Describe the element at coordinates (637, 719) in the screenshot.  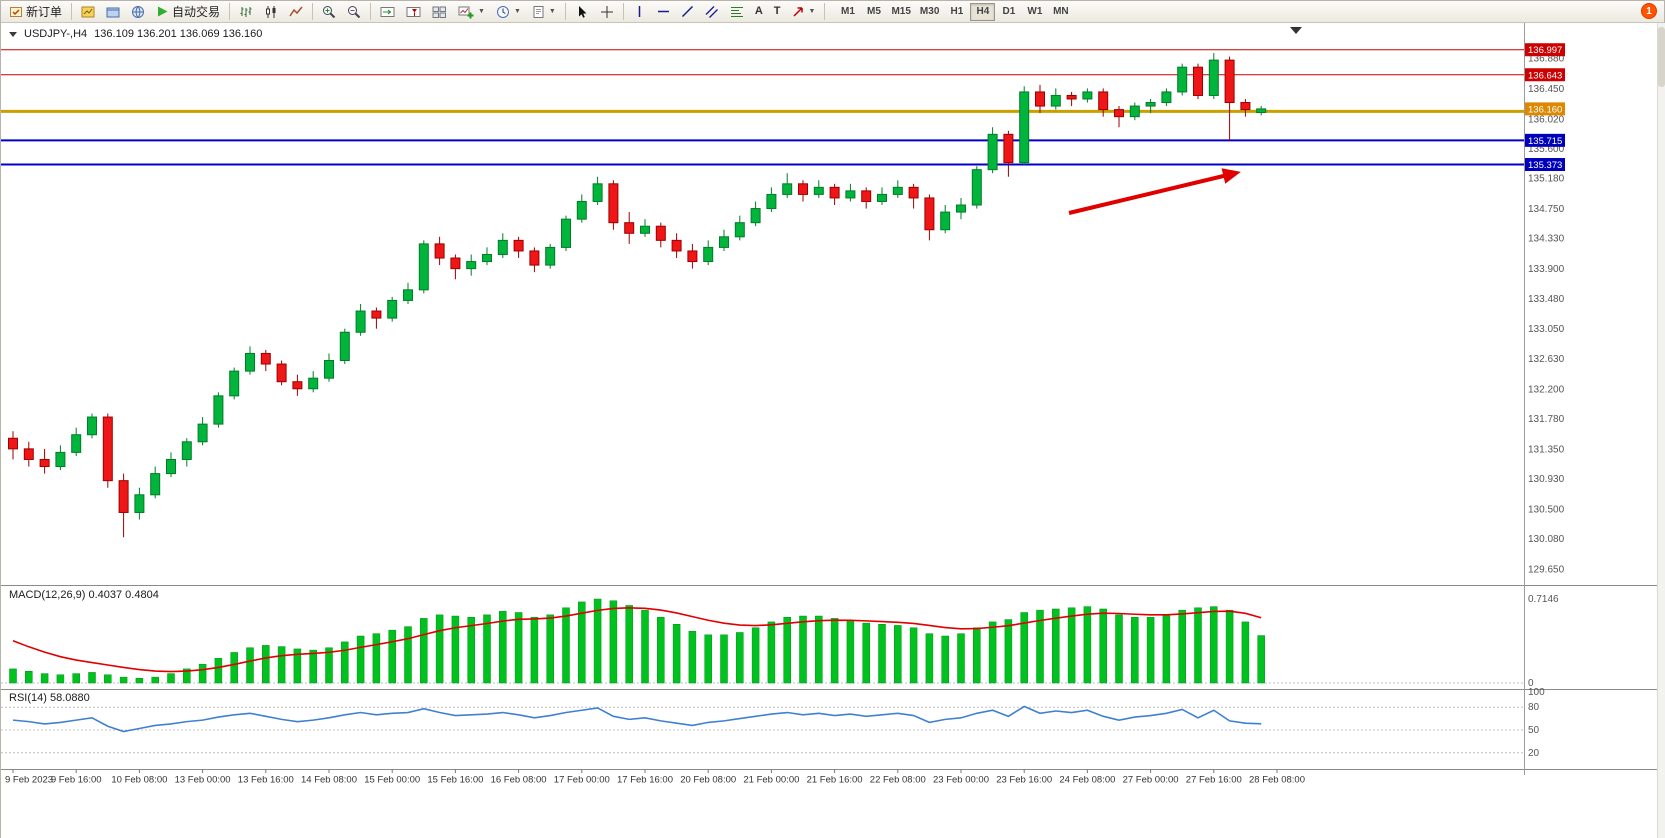
I see `rsi-line` at that location.